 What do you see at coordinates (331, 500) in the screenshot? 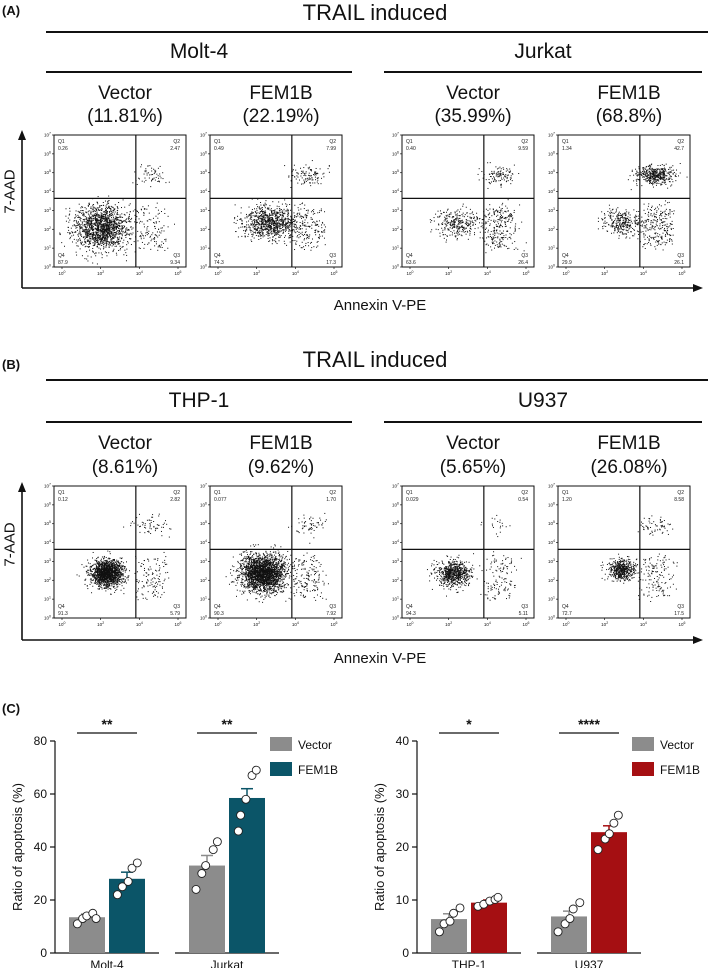
I see `quadrant-value: 1.70` at bounding box center [331, 500].